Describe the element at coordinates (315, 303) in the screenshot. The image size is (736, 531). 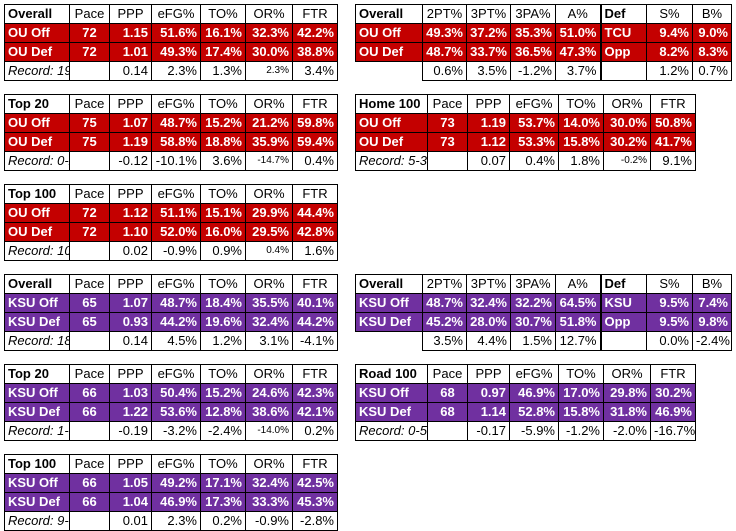
I see `cell-ftr: 40.1%` at that location.